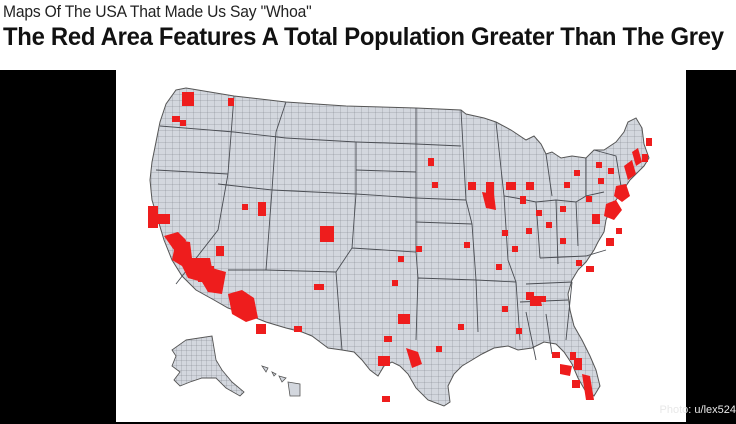 This screenshot has width=736, height=424. I want to click on article-kicker: Maps Of The USA That Made Us Say "Whoa", so click(157, 11).